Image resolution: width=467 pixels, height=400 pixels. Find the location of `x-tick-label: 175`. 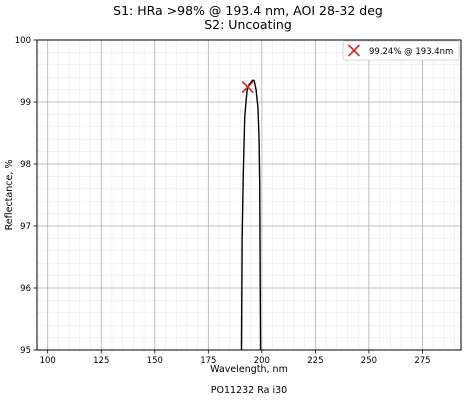

x-tick-label: 175 is located at coordinates (208, 361).